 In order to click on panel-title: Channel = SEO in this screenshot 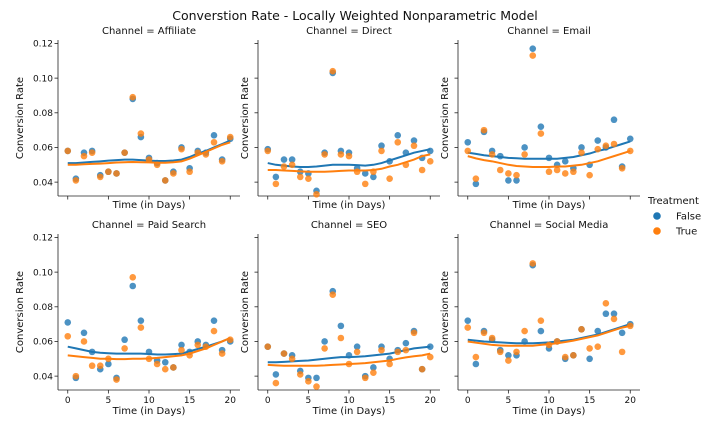, I will do `click(349, 225)`.